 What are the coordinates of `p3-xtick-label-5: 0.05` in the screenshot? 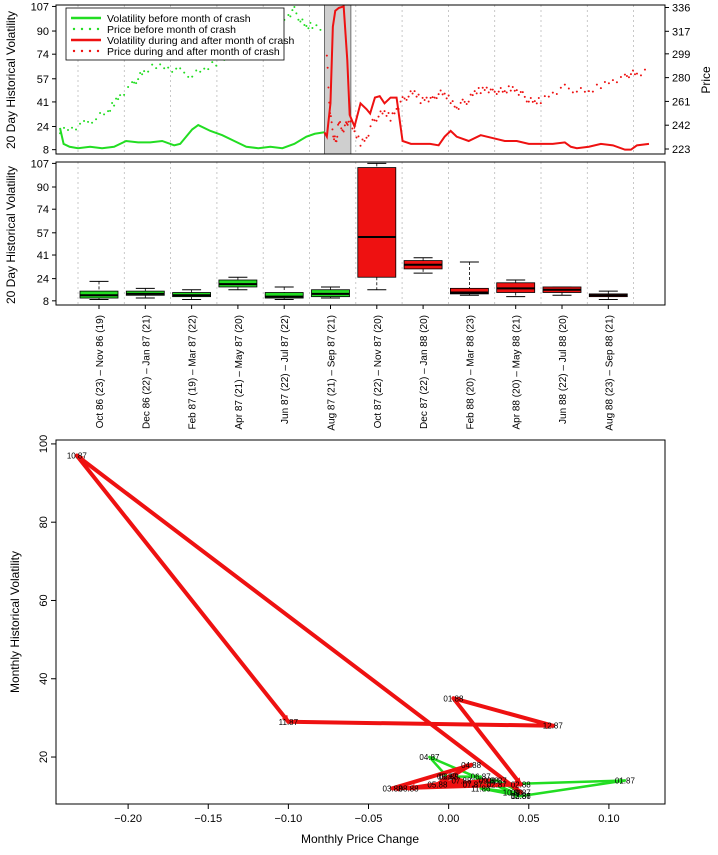 It's located at (528, 819).